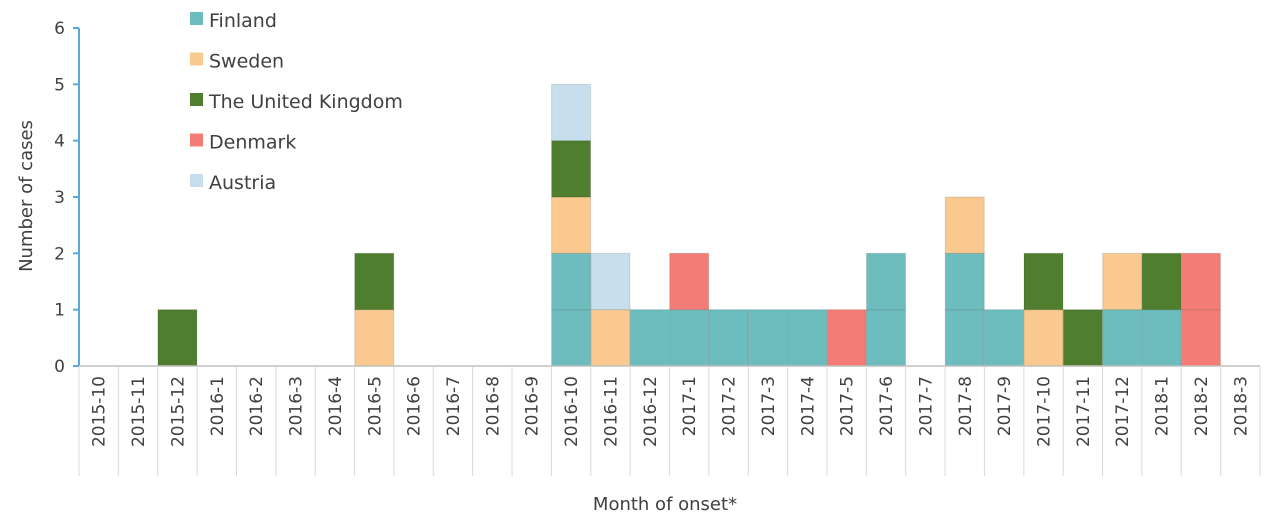 This screenshot has height=522, width=1273. What do you see at coordinates (649, 338) in the screenshot?
I see `bar-segment-2016-12-finland` at bounding box center [649, 338].